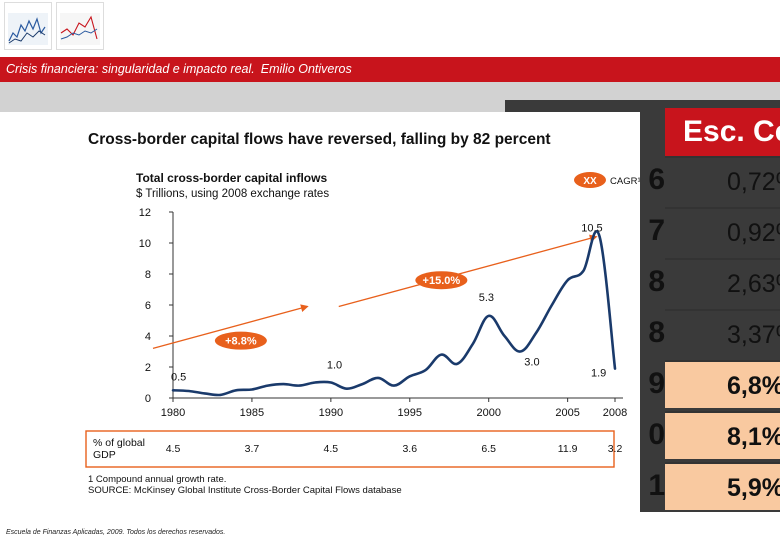  I want to click on author-name: Emilio Ontiveros, so click(306, 69).